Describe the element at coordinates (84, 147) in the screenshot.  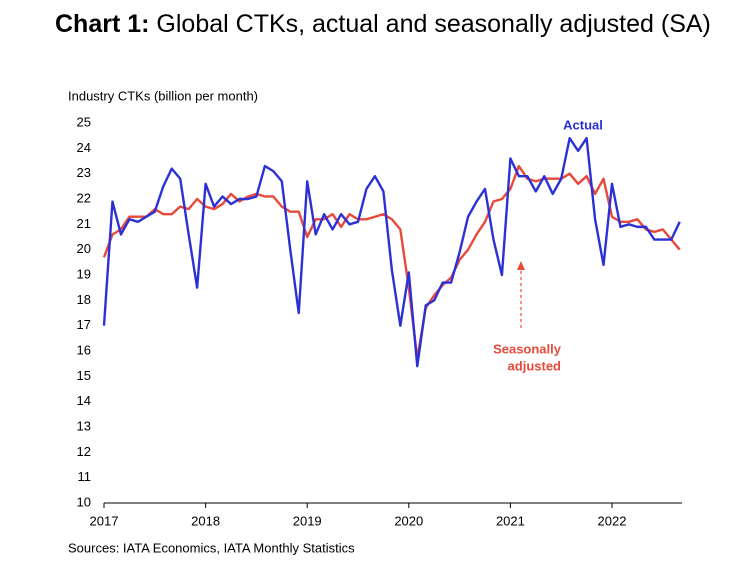
I see `y-tick-label: 24` at that location.